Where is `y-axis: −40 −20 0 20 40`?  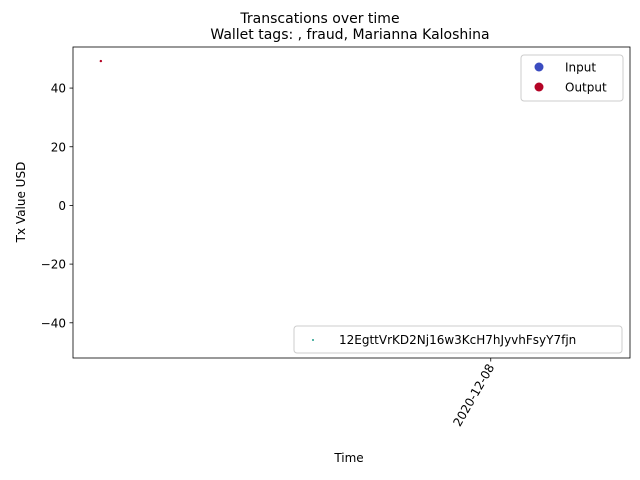 y-axis: −40 −20 0 20 40 is located at coordinates (57, 206).